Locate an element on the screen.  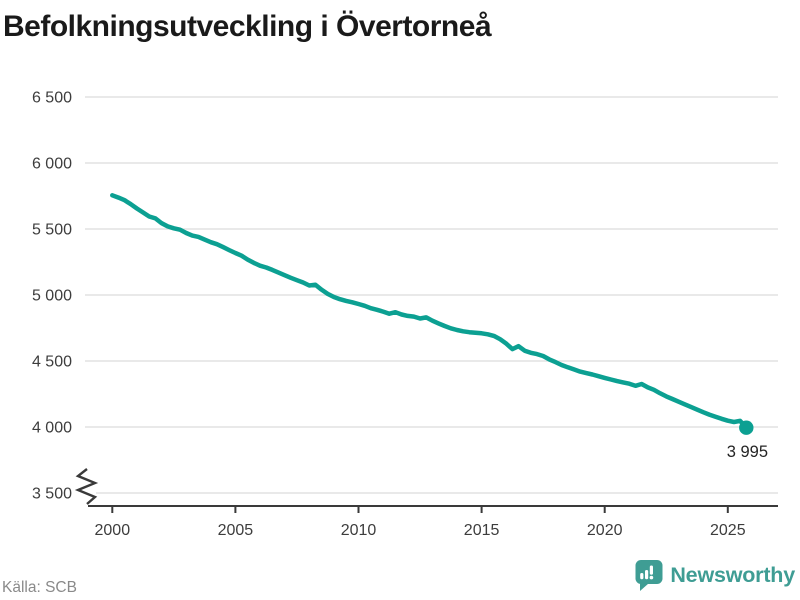
newsworthy-wordmark: Newsworthy is located at coordinates (732, 575).